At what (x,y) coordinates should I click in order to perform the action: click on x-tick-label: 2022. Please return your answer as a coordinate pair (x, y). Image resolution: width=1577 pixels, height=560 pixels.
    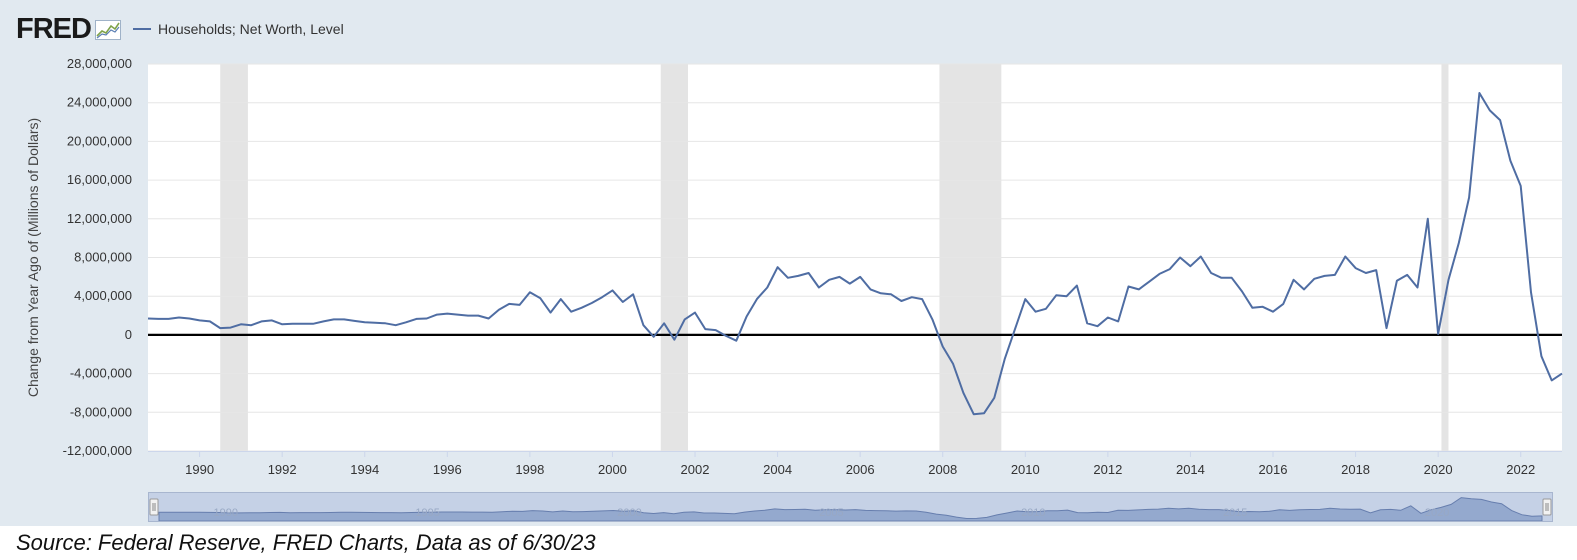
    Looking at the image, I should click on (1520, 469).